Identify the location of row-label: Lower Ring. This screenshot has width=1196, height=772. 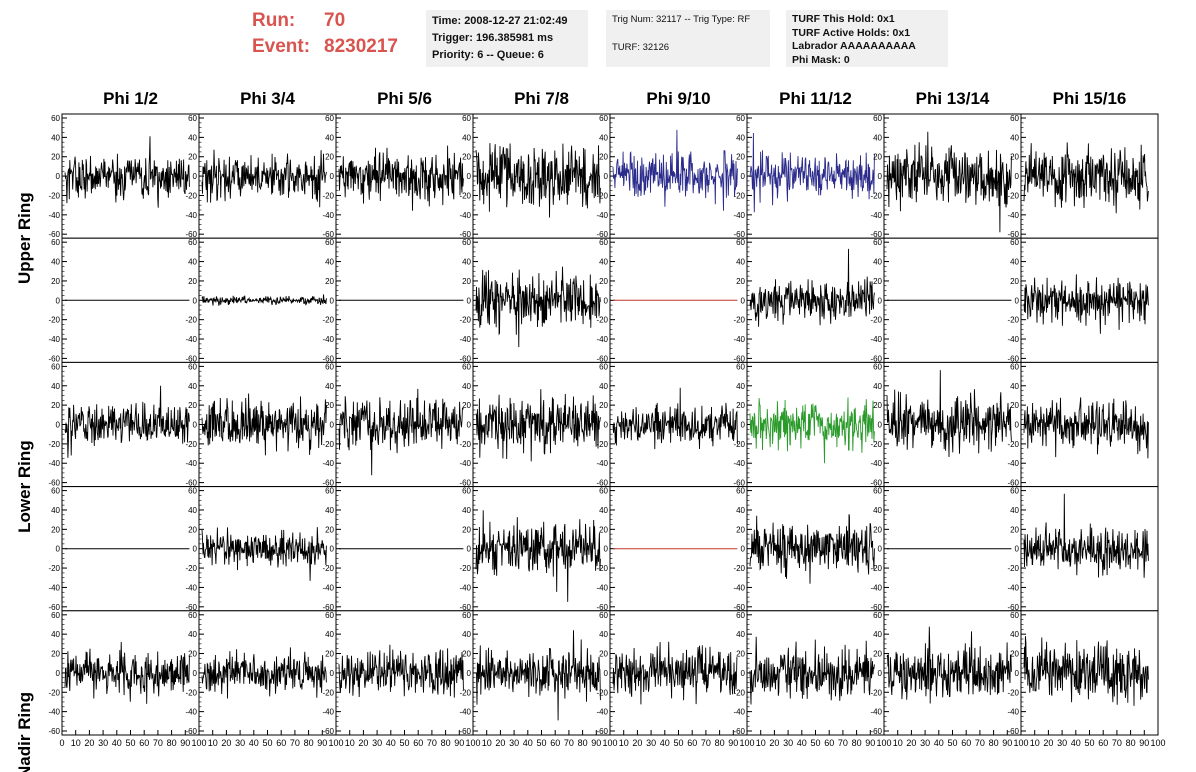
(24, 486).